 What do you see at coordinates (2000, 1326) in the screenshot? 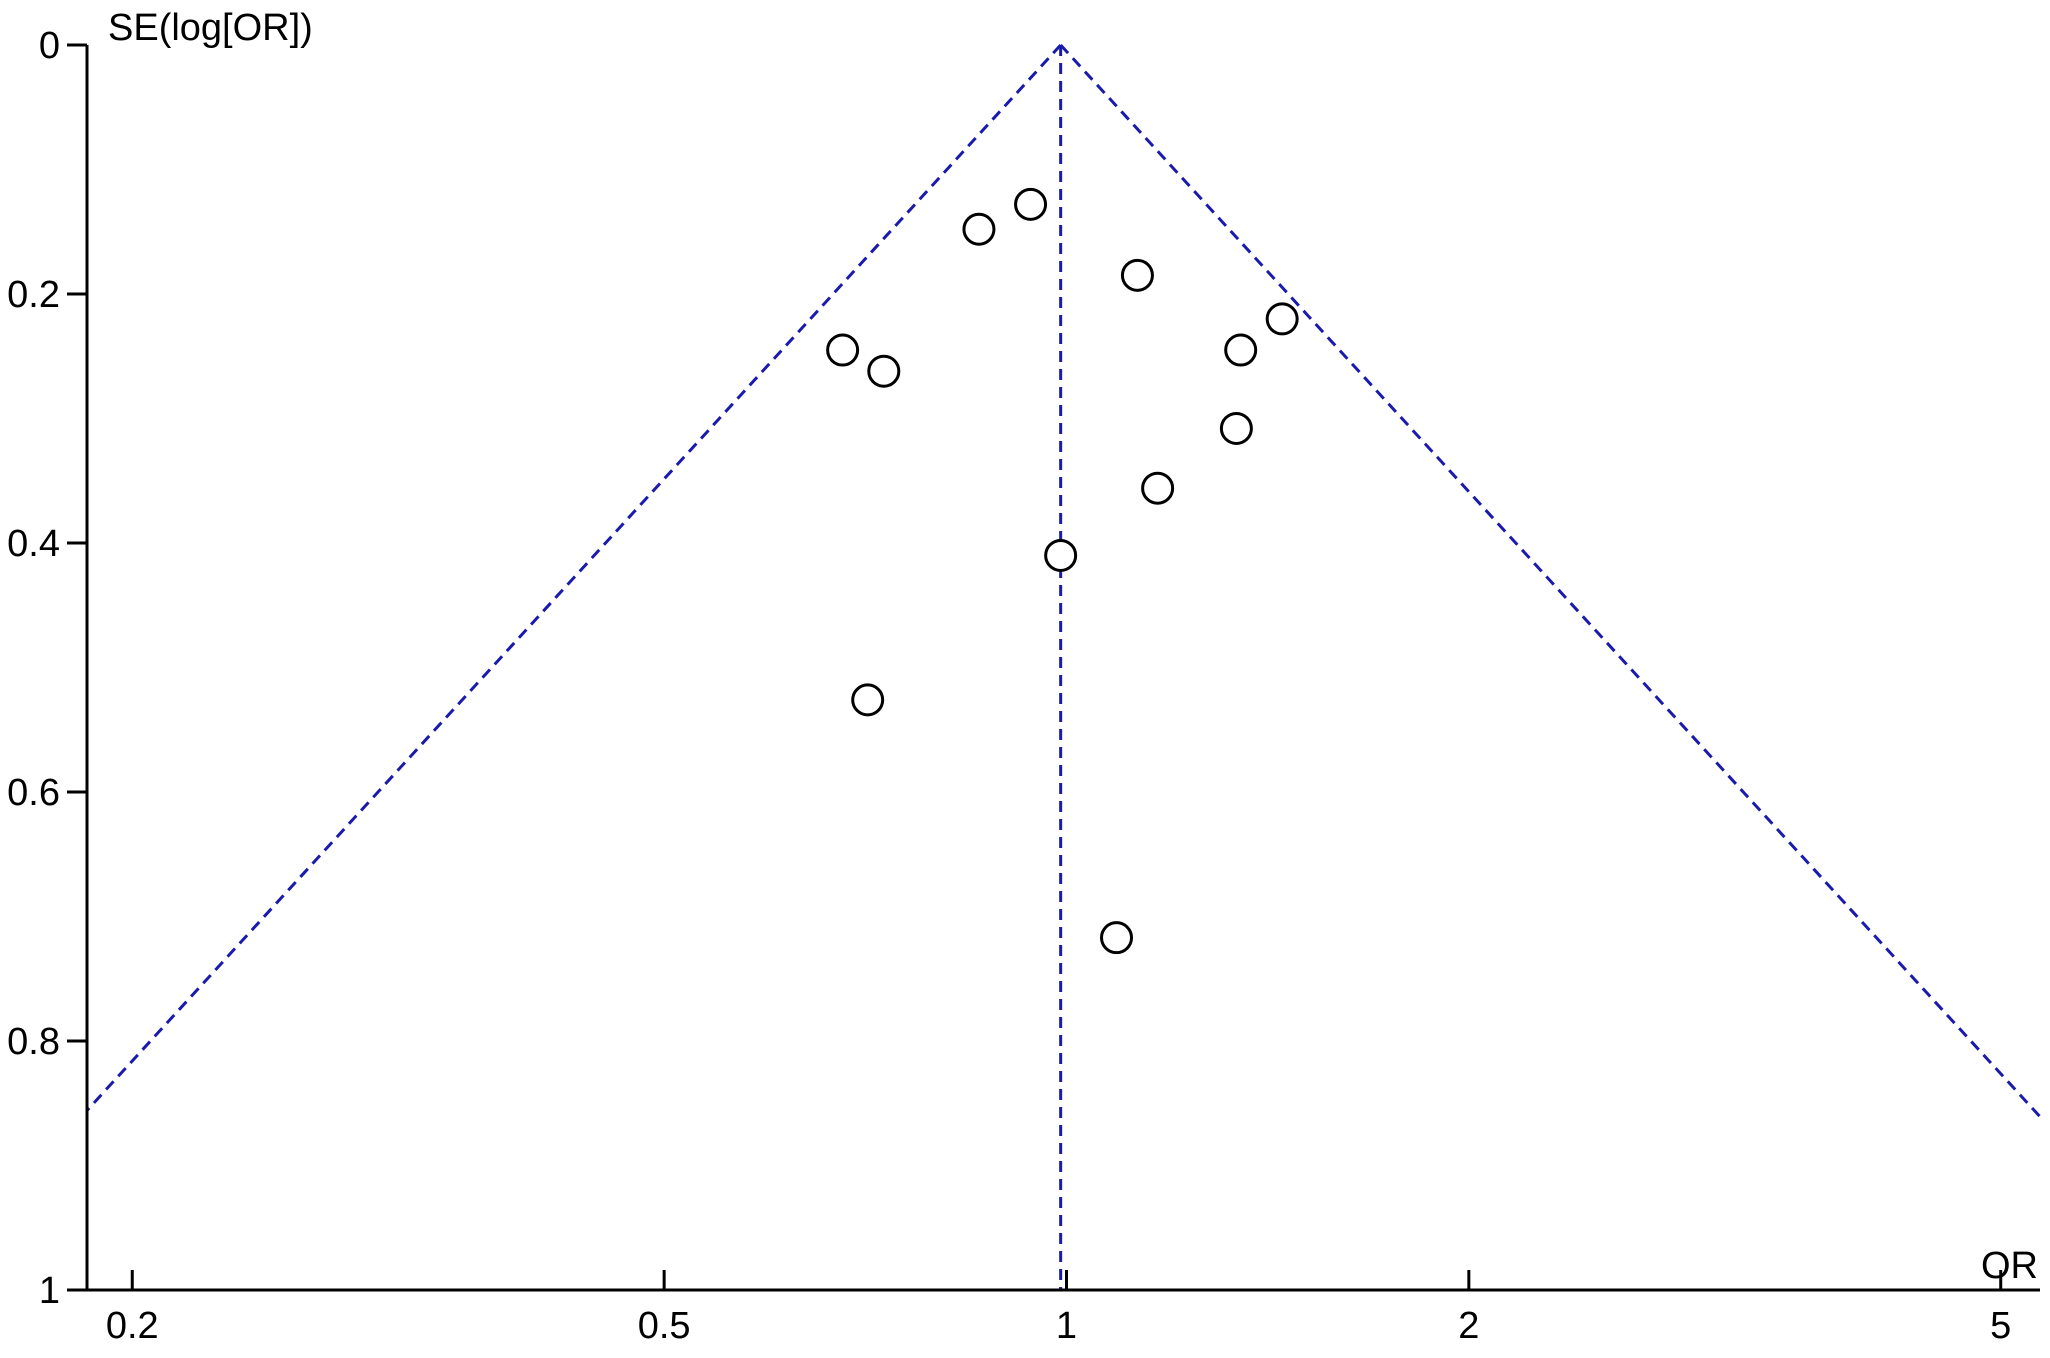
I see `x-tick-label: 5` at bounding box center [2000, 1326].